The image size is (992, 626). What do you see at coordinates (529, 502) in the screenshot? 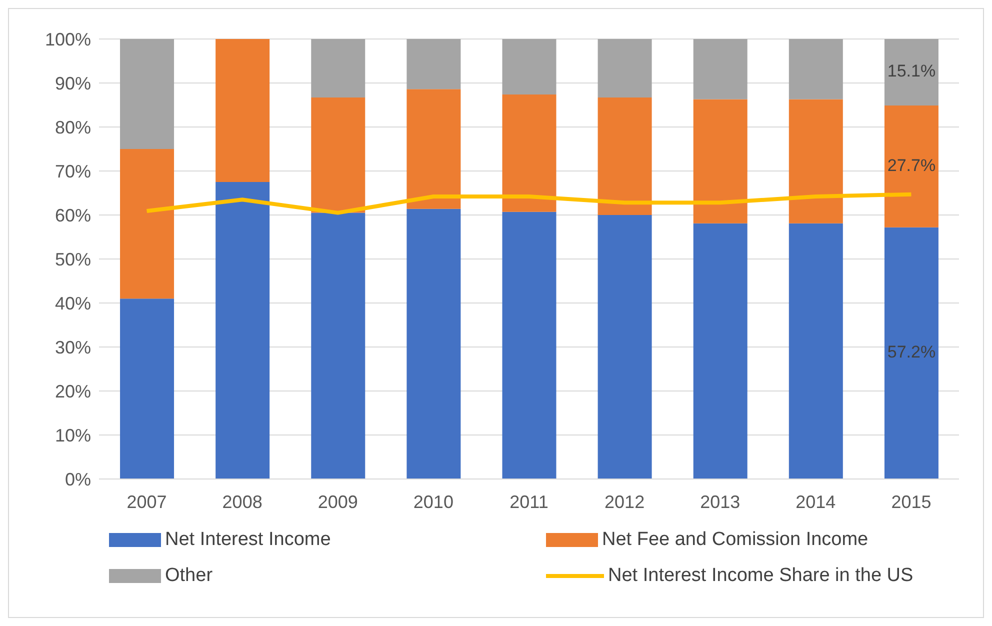
I see `x-tick-label: 2011` at bounding box center [529, 502].